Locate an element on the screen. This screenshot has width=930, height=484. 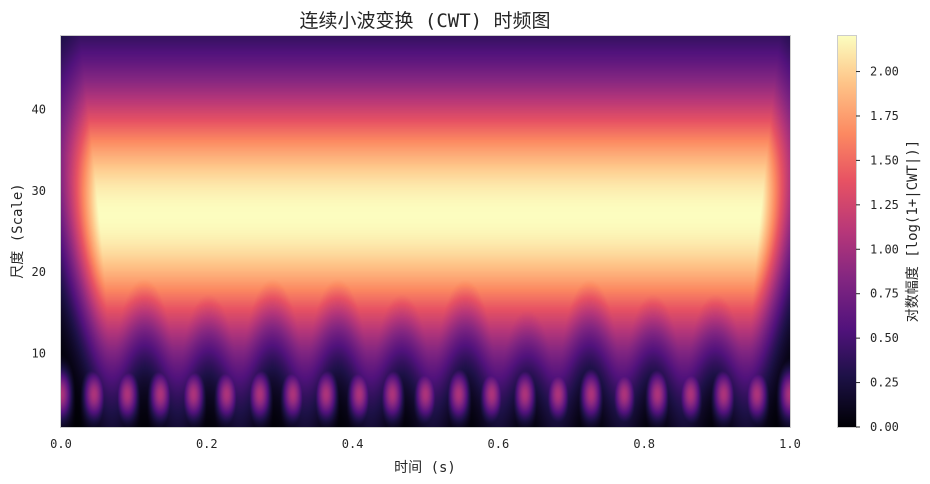
colorbar-tick-label: 0.00 is located at coordinates (884, 427).